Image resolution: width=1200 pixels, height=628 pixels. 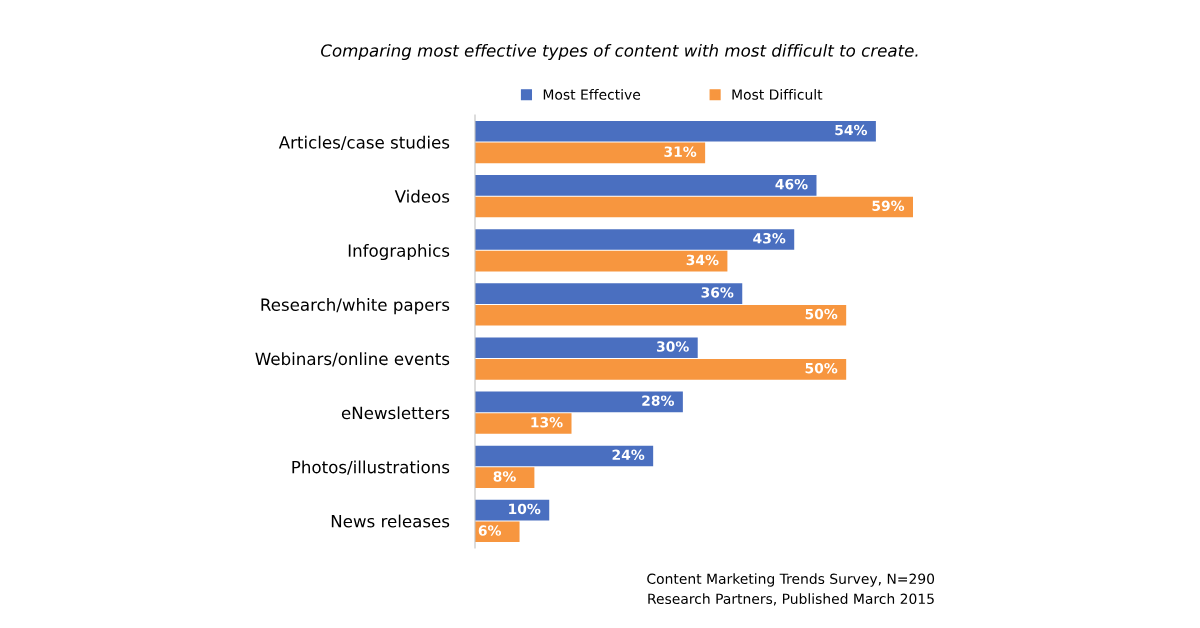 What do you see at coordinates (791, 580) in the screenshot?
I see `text: Content Marketing Trends Survey, N=290` at bounding box center [791, 580].